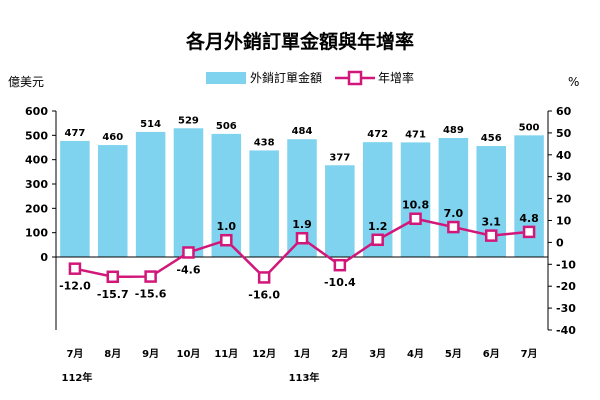 The height and width of the screenshot is (400, 600). Describe the element at coordinates (560, 242) in the screenshot. I see `right-tick-label: 0` at that location.